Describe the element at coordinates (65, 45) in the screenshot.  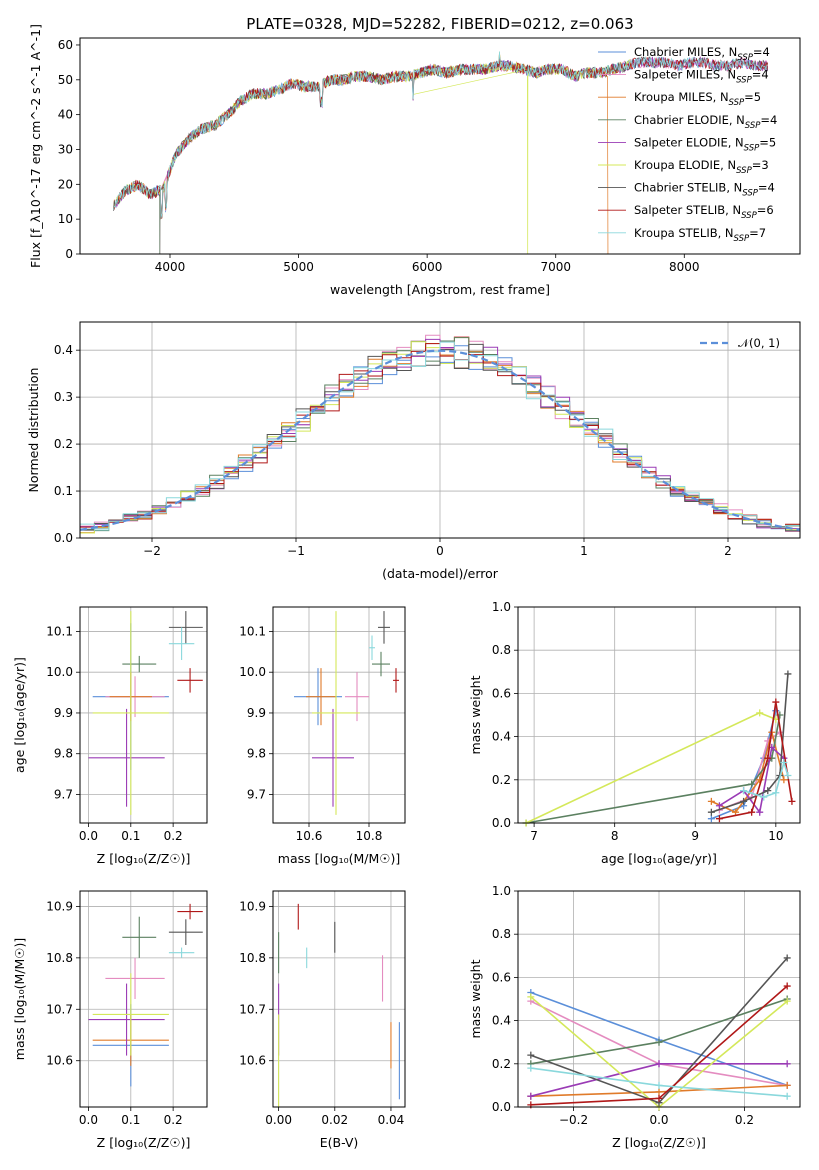
I see `y-tick-label: 60` at that location.